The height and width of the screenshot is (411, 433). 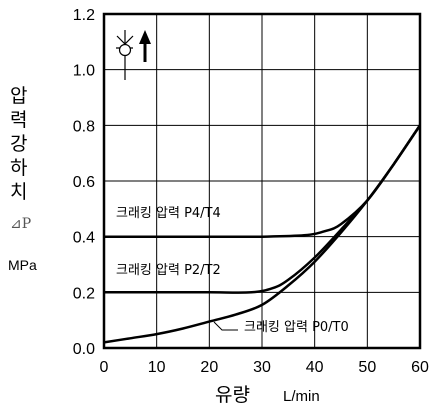 What do you see at coordinates (225, 326) in the screenshot?
I see `label-p0-leader` at bounding box center [225, 326].